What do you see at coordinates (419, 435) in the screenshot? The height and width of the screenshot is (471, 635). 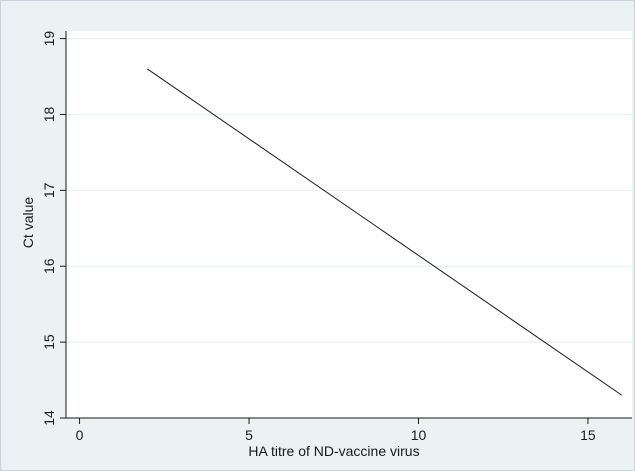 I see `x-tick-label: 10` at bounding box center [419, 435].